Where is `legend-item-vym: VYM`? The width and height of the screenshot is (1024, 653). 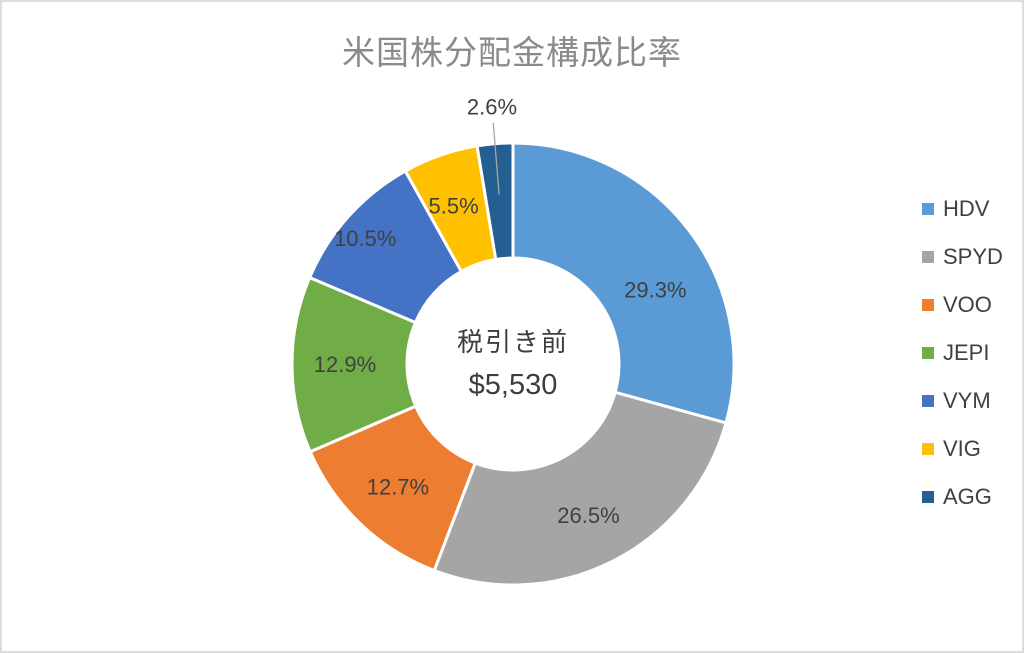 legend-item-vym: VYM is located at coordinates (962, 400).